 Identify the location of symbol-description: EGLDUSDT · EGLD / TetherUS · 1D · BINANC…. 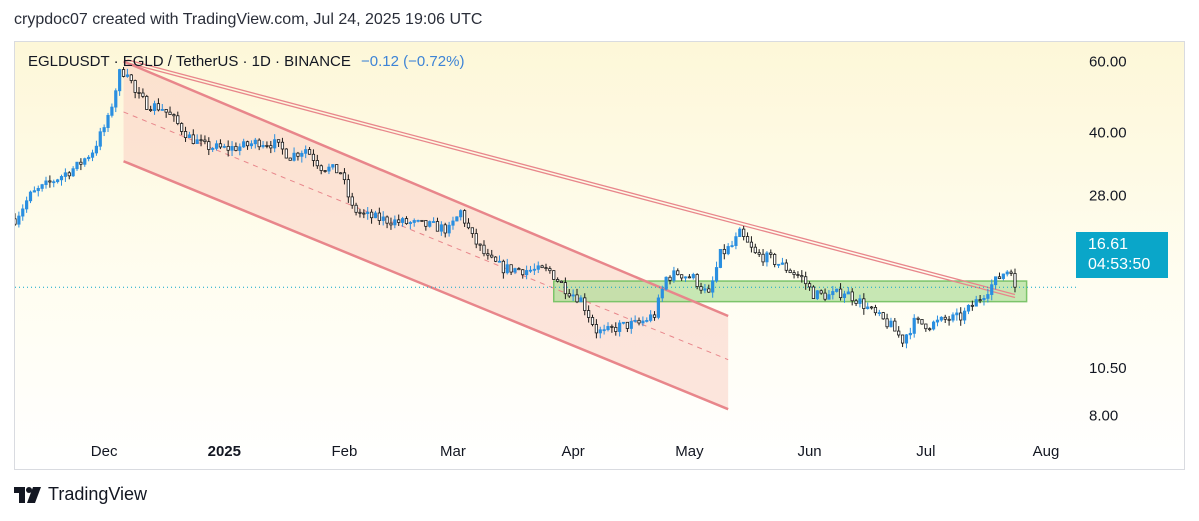
(189, 61).